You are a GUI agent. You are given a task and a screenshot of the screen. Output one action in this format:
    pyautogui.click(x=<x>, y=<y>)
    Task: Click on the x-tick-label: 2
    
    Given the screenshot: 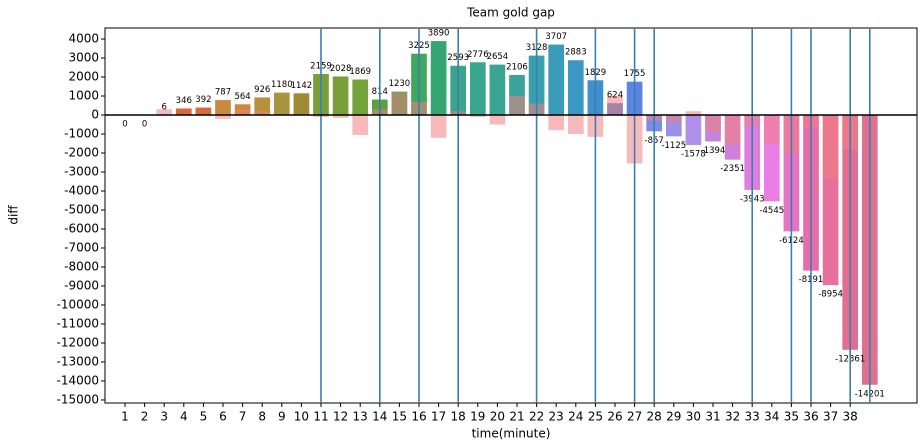 What is the action you would take?
    pyautogui.click(x=145, y=417)
    